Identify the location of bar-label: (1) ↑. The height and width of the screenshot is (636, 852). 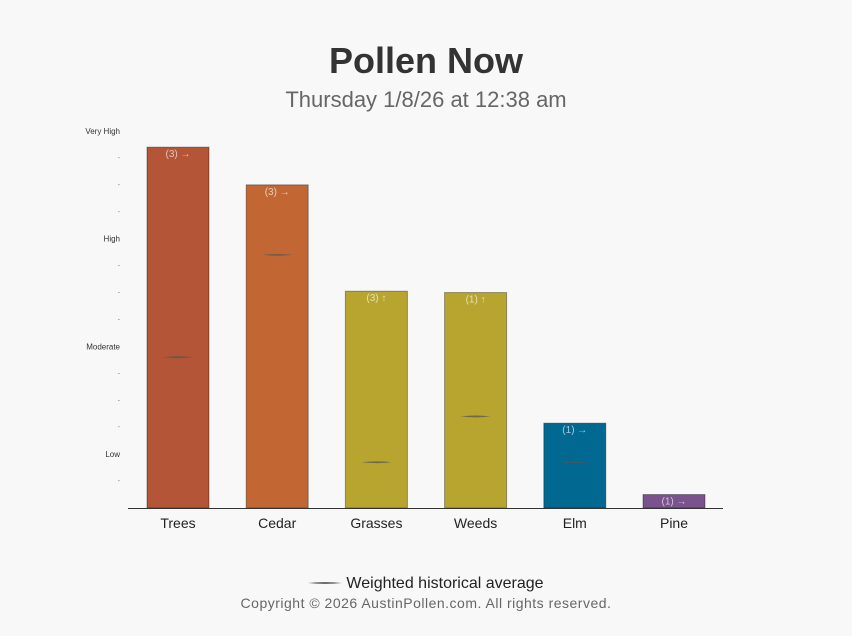
(476, 300).